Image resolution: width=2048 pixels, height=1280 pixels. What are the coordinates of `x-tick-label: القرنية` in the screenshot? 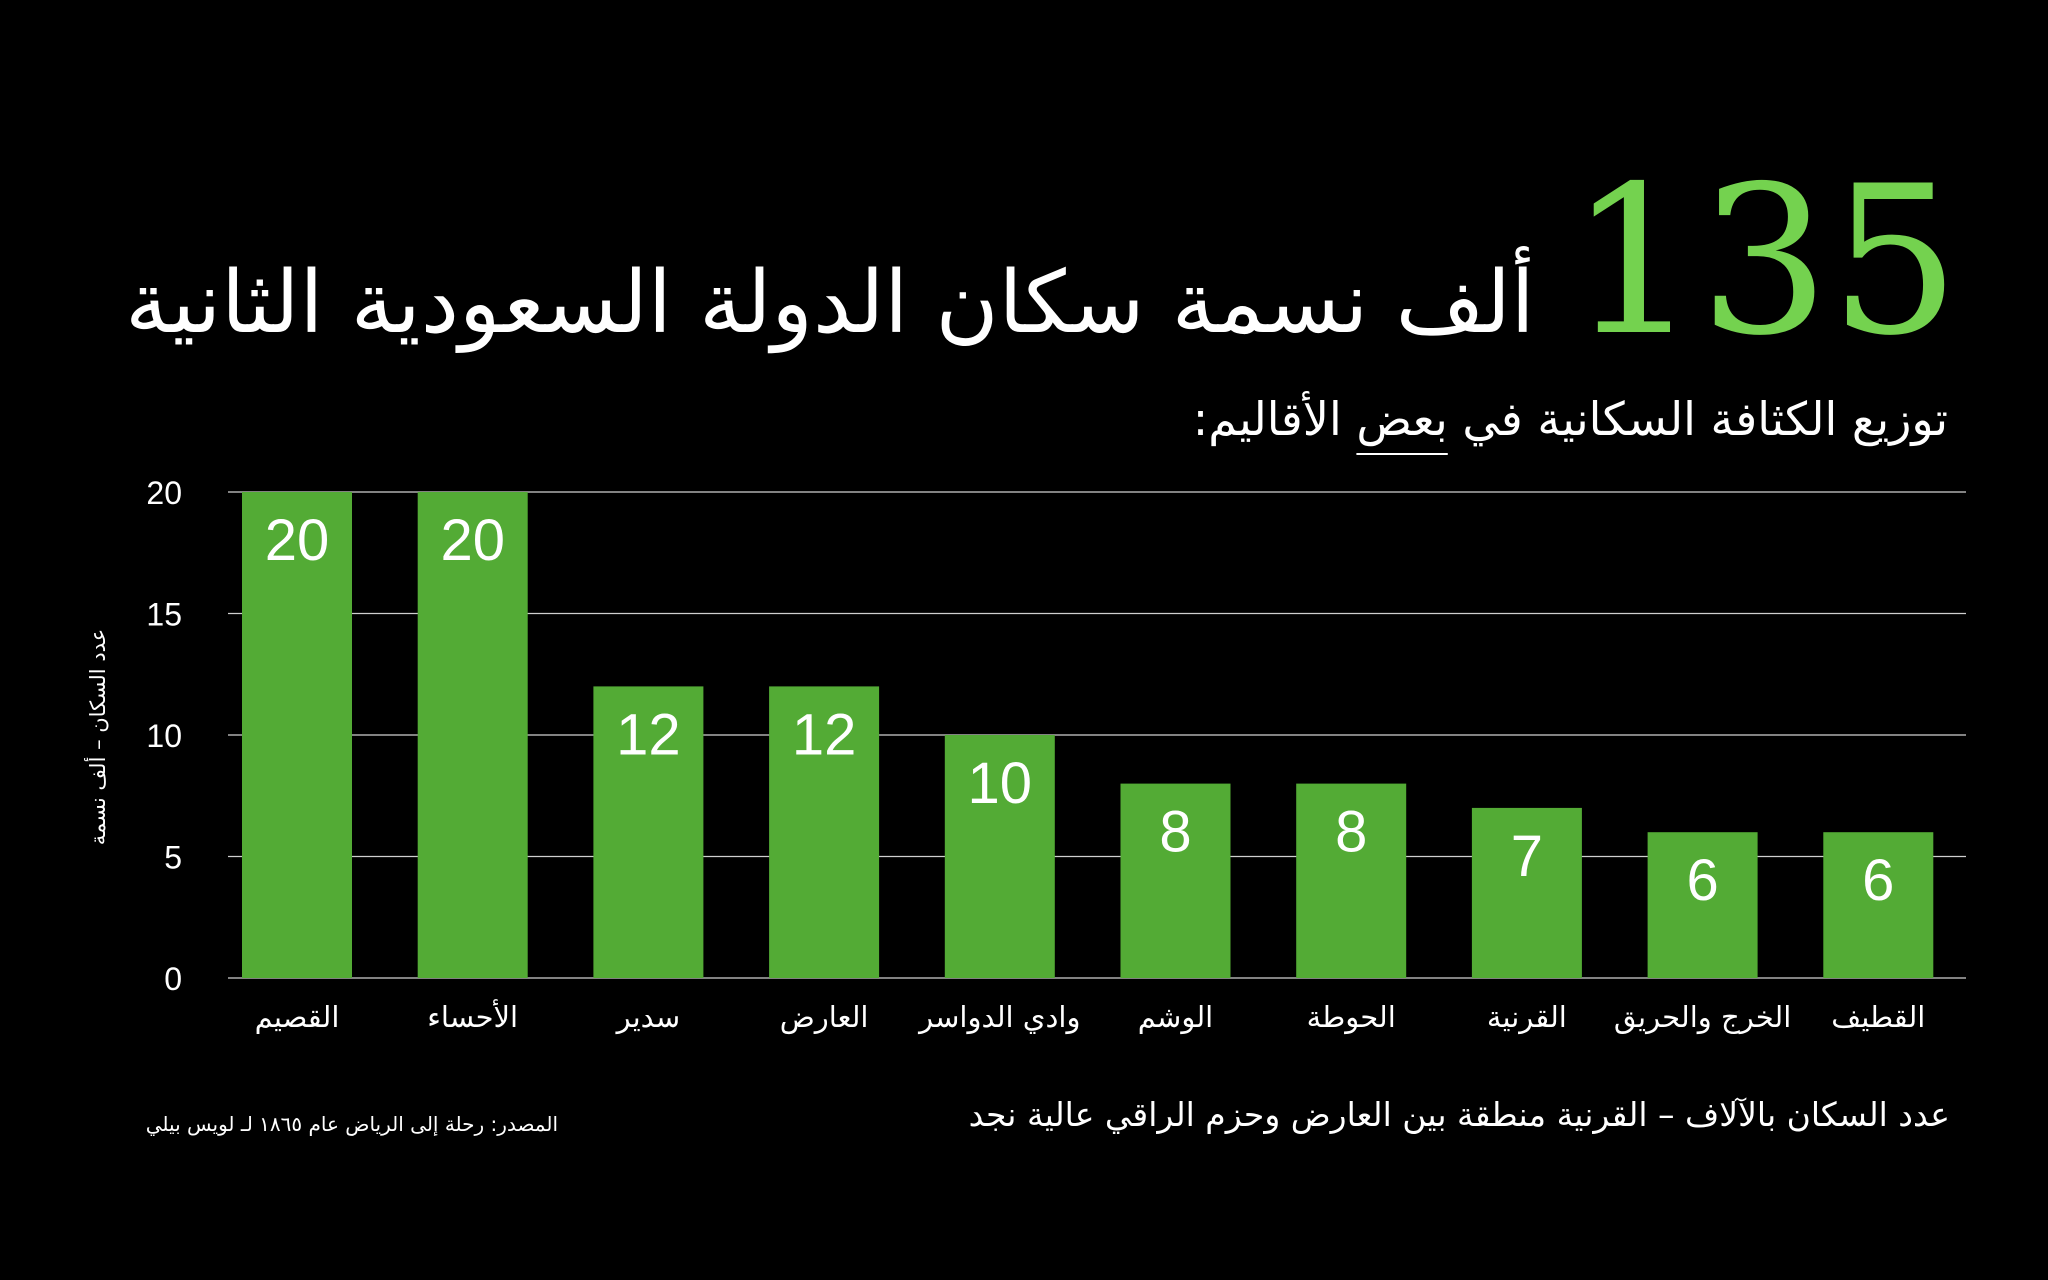 It's located at (1527, 1017).